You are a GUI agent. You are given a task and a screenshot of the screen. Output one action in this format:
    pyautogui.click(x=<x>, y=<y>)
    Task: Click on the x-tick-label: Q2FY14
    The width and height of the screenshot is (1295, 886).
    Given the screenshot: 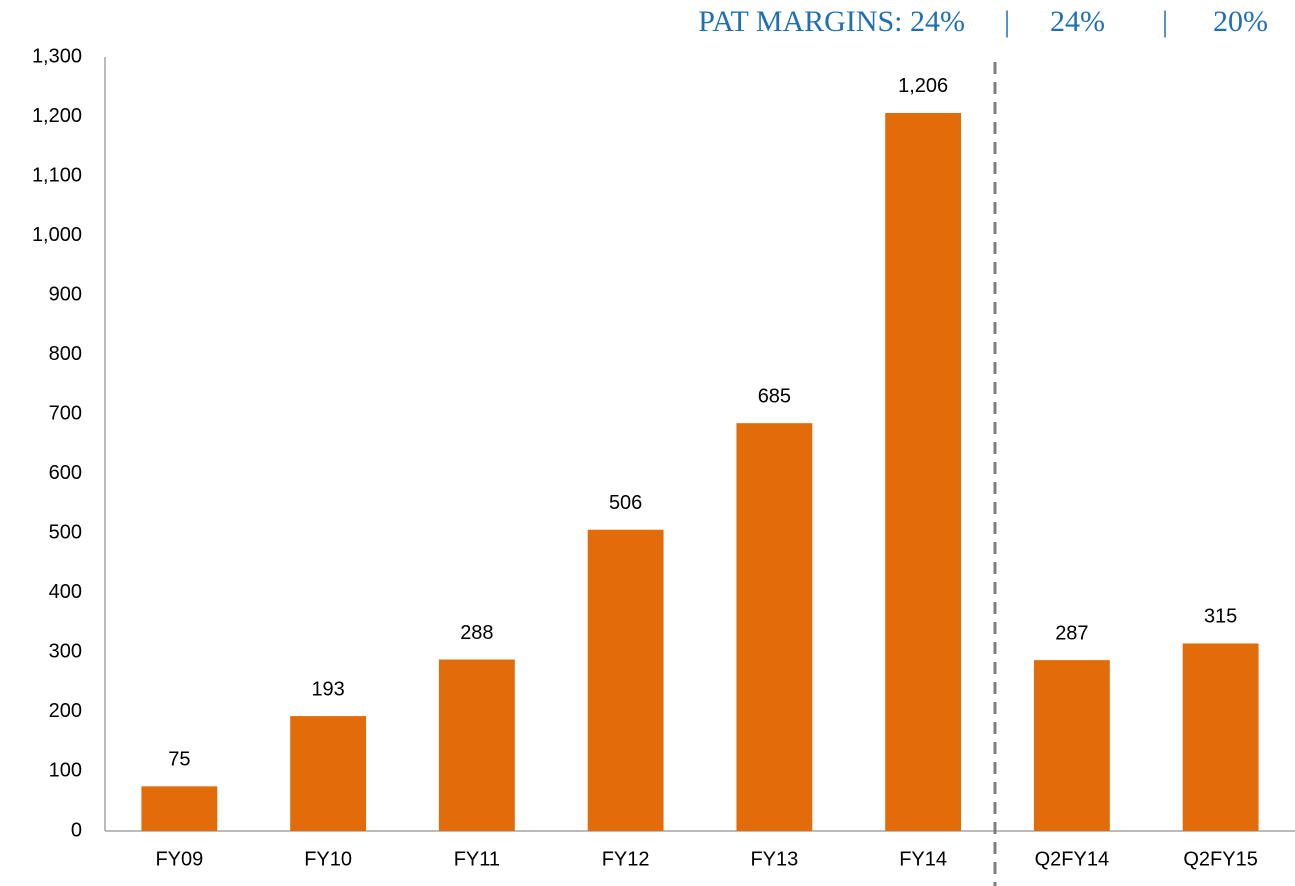 What is the action you would take?
    pyautogui.click(x=1072, y=859)
    